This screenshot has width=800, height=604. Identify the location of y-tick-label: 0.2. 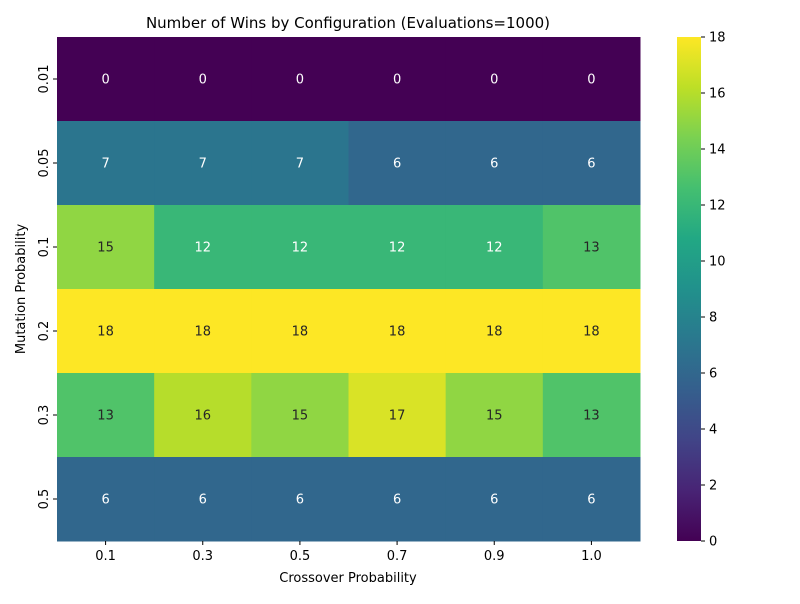
(44, 331).